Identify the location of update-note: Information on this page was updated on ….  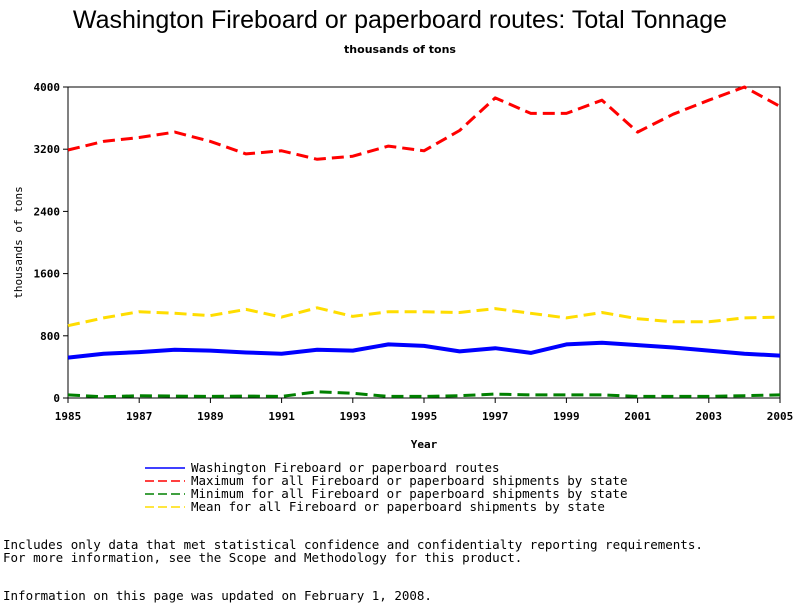
(217, 595).